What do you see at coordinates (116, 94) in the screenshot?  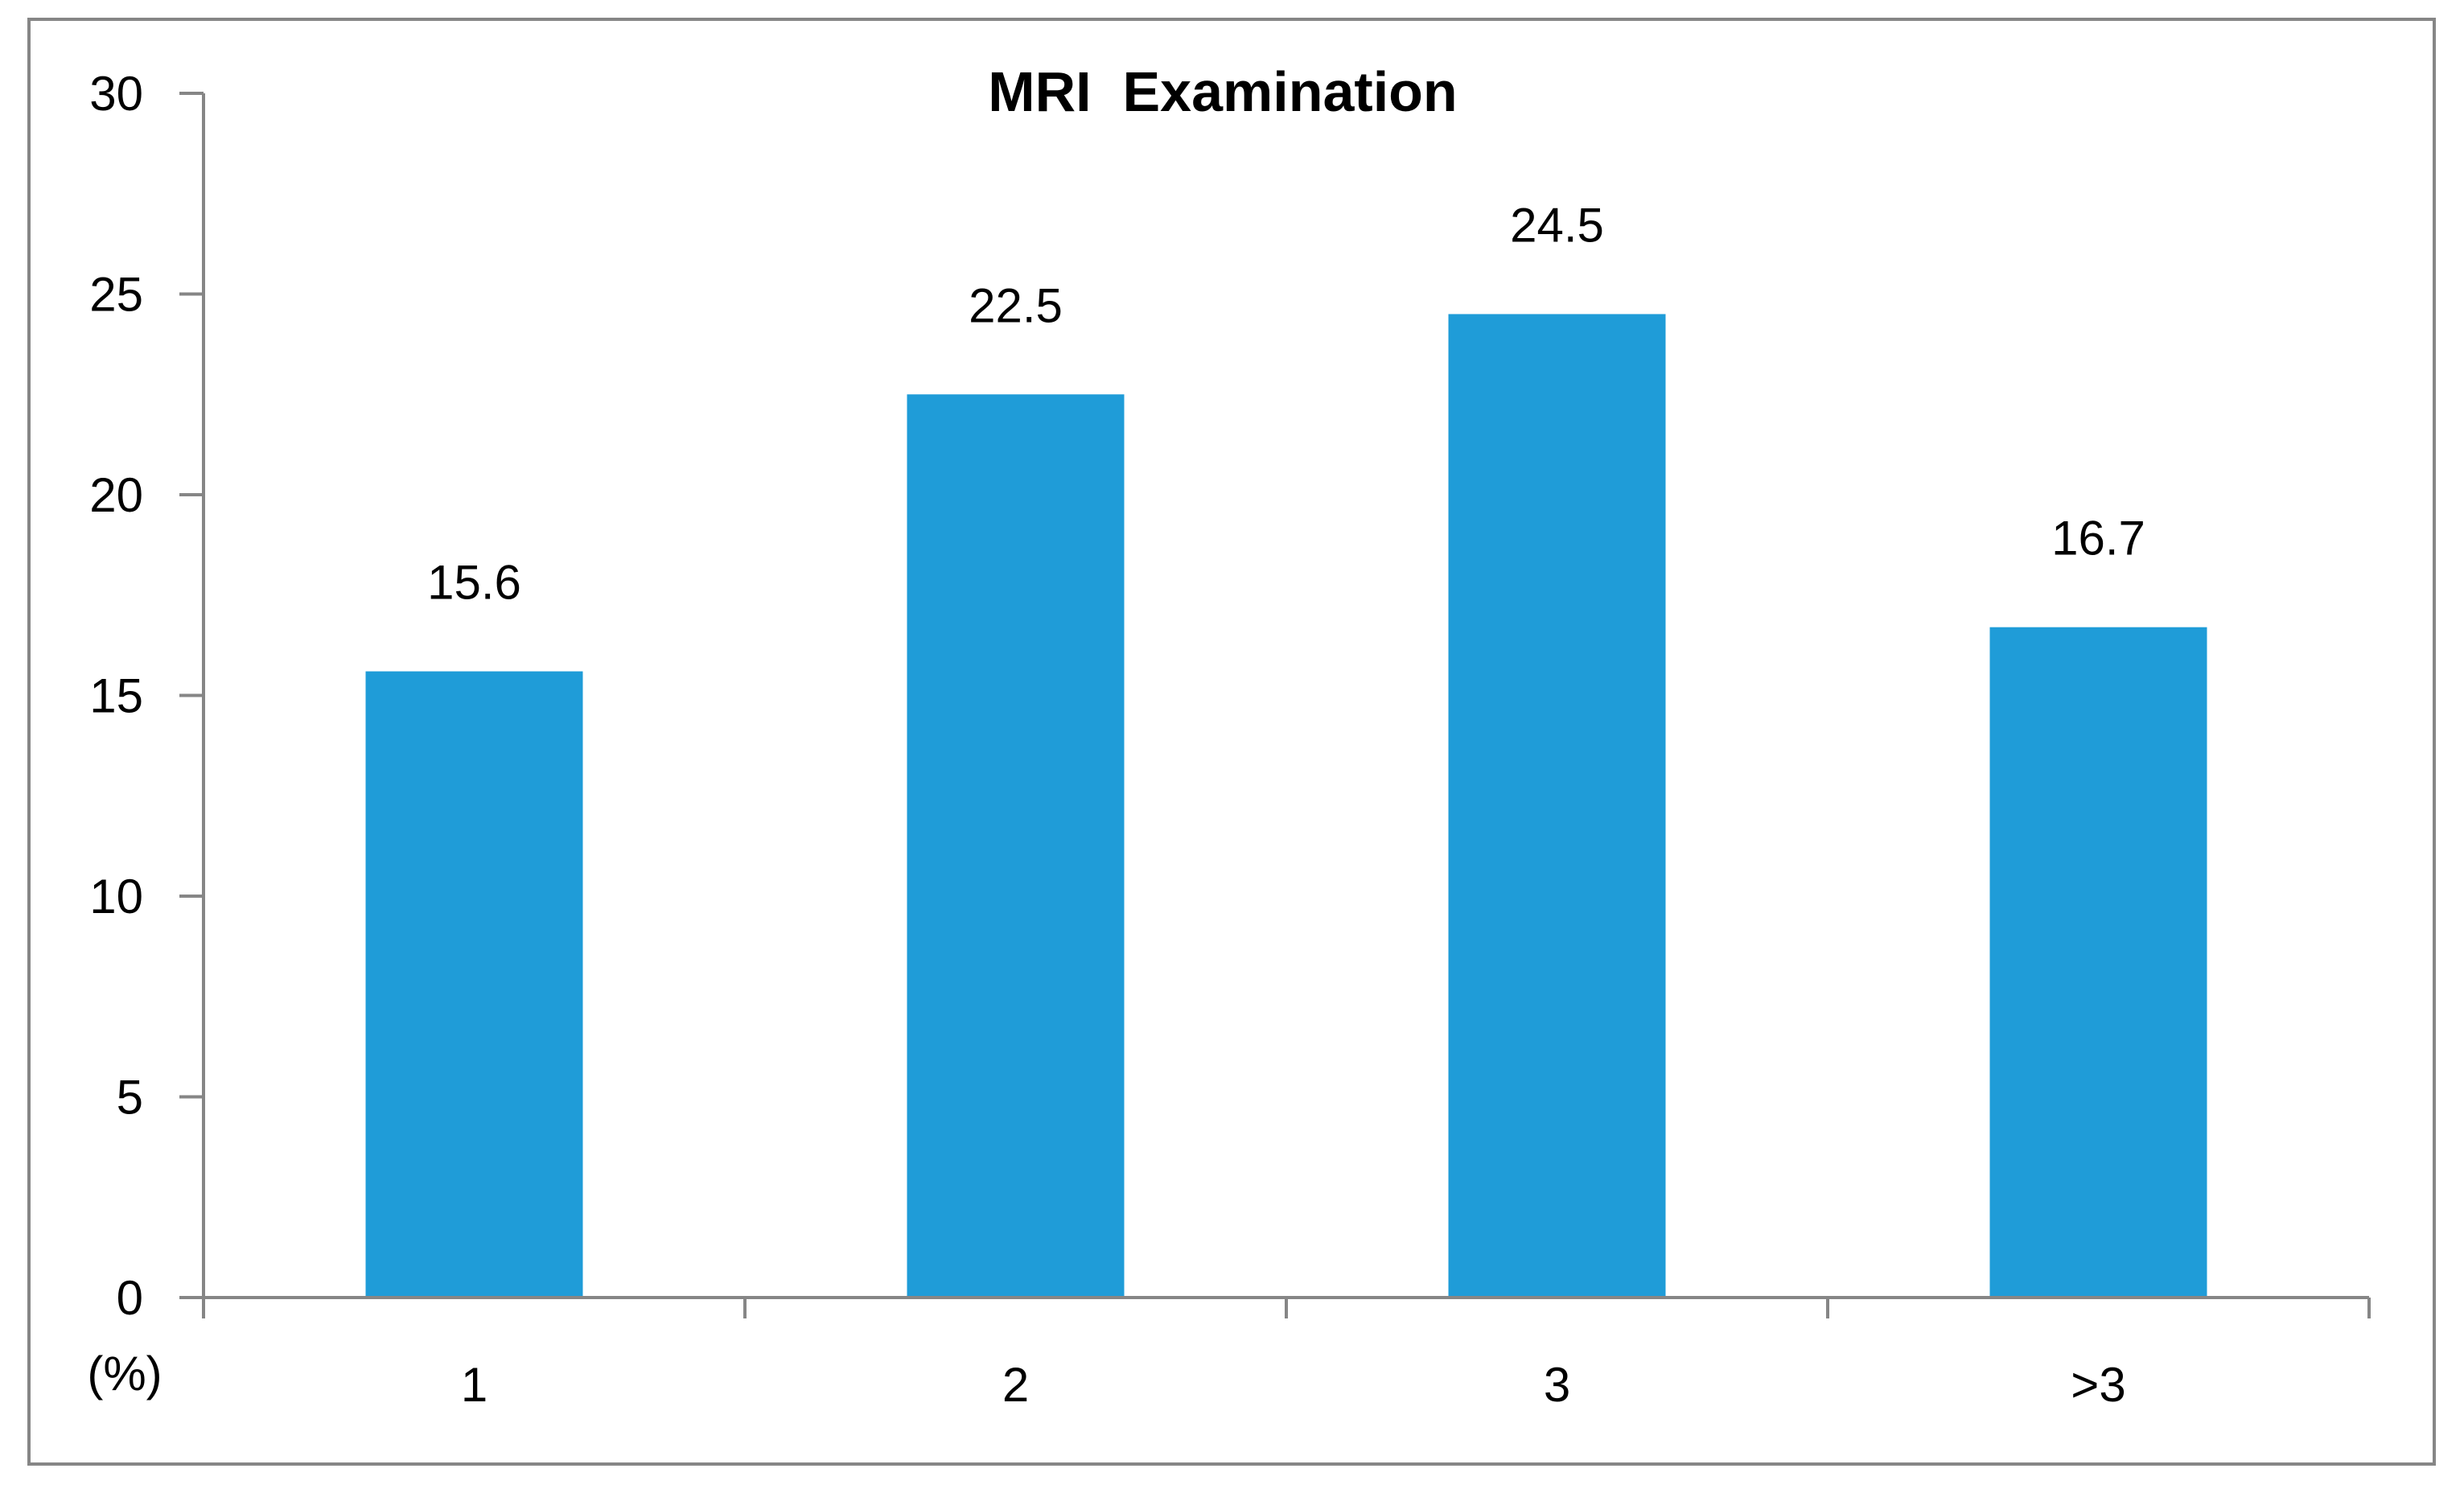 I see `y-tick-label-30: 30` at bounding box center [116, 94].